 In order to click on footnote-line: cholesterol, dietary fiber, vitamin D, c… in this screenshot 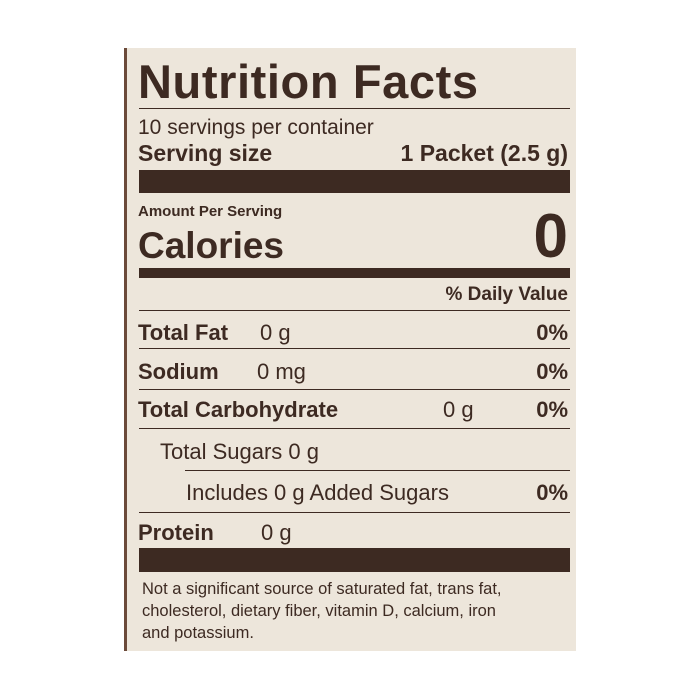, I will do `click(319, 611)`.